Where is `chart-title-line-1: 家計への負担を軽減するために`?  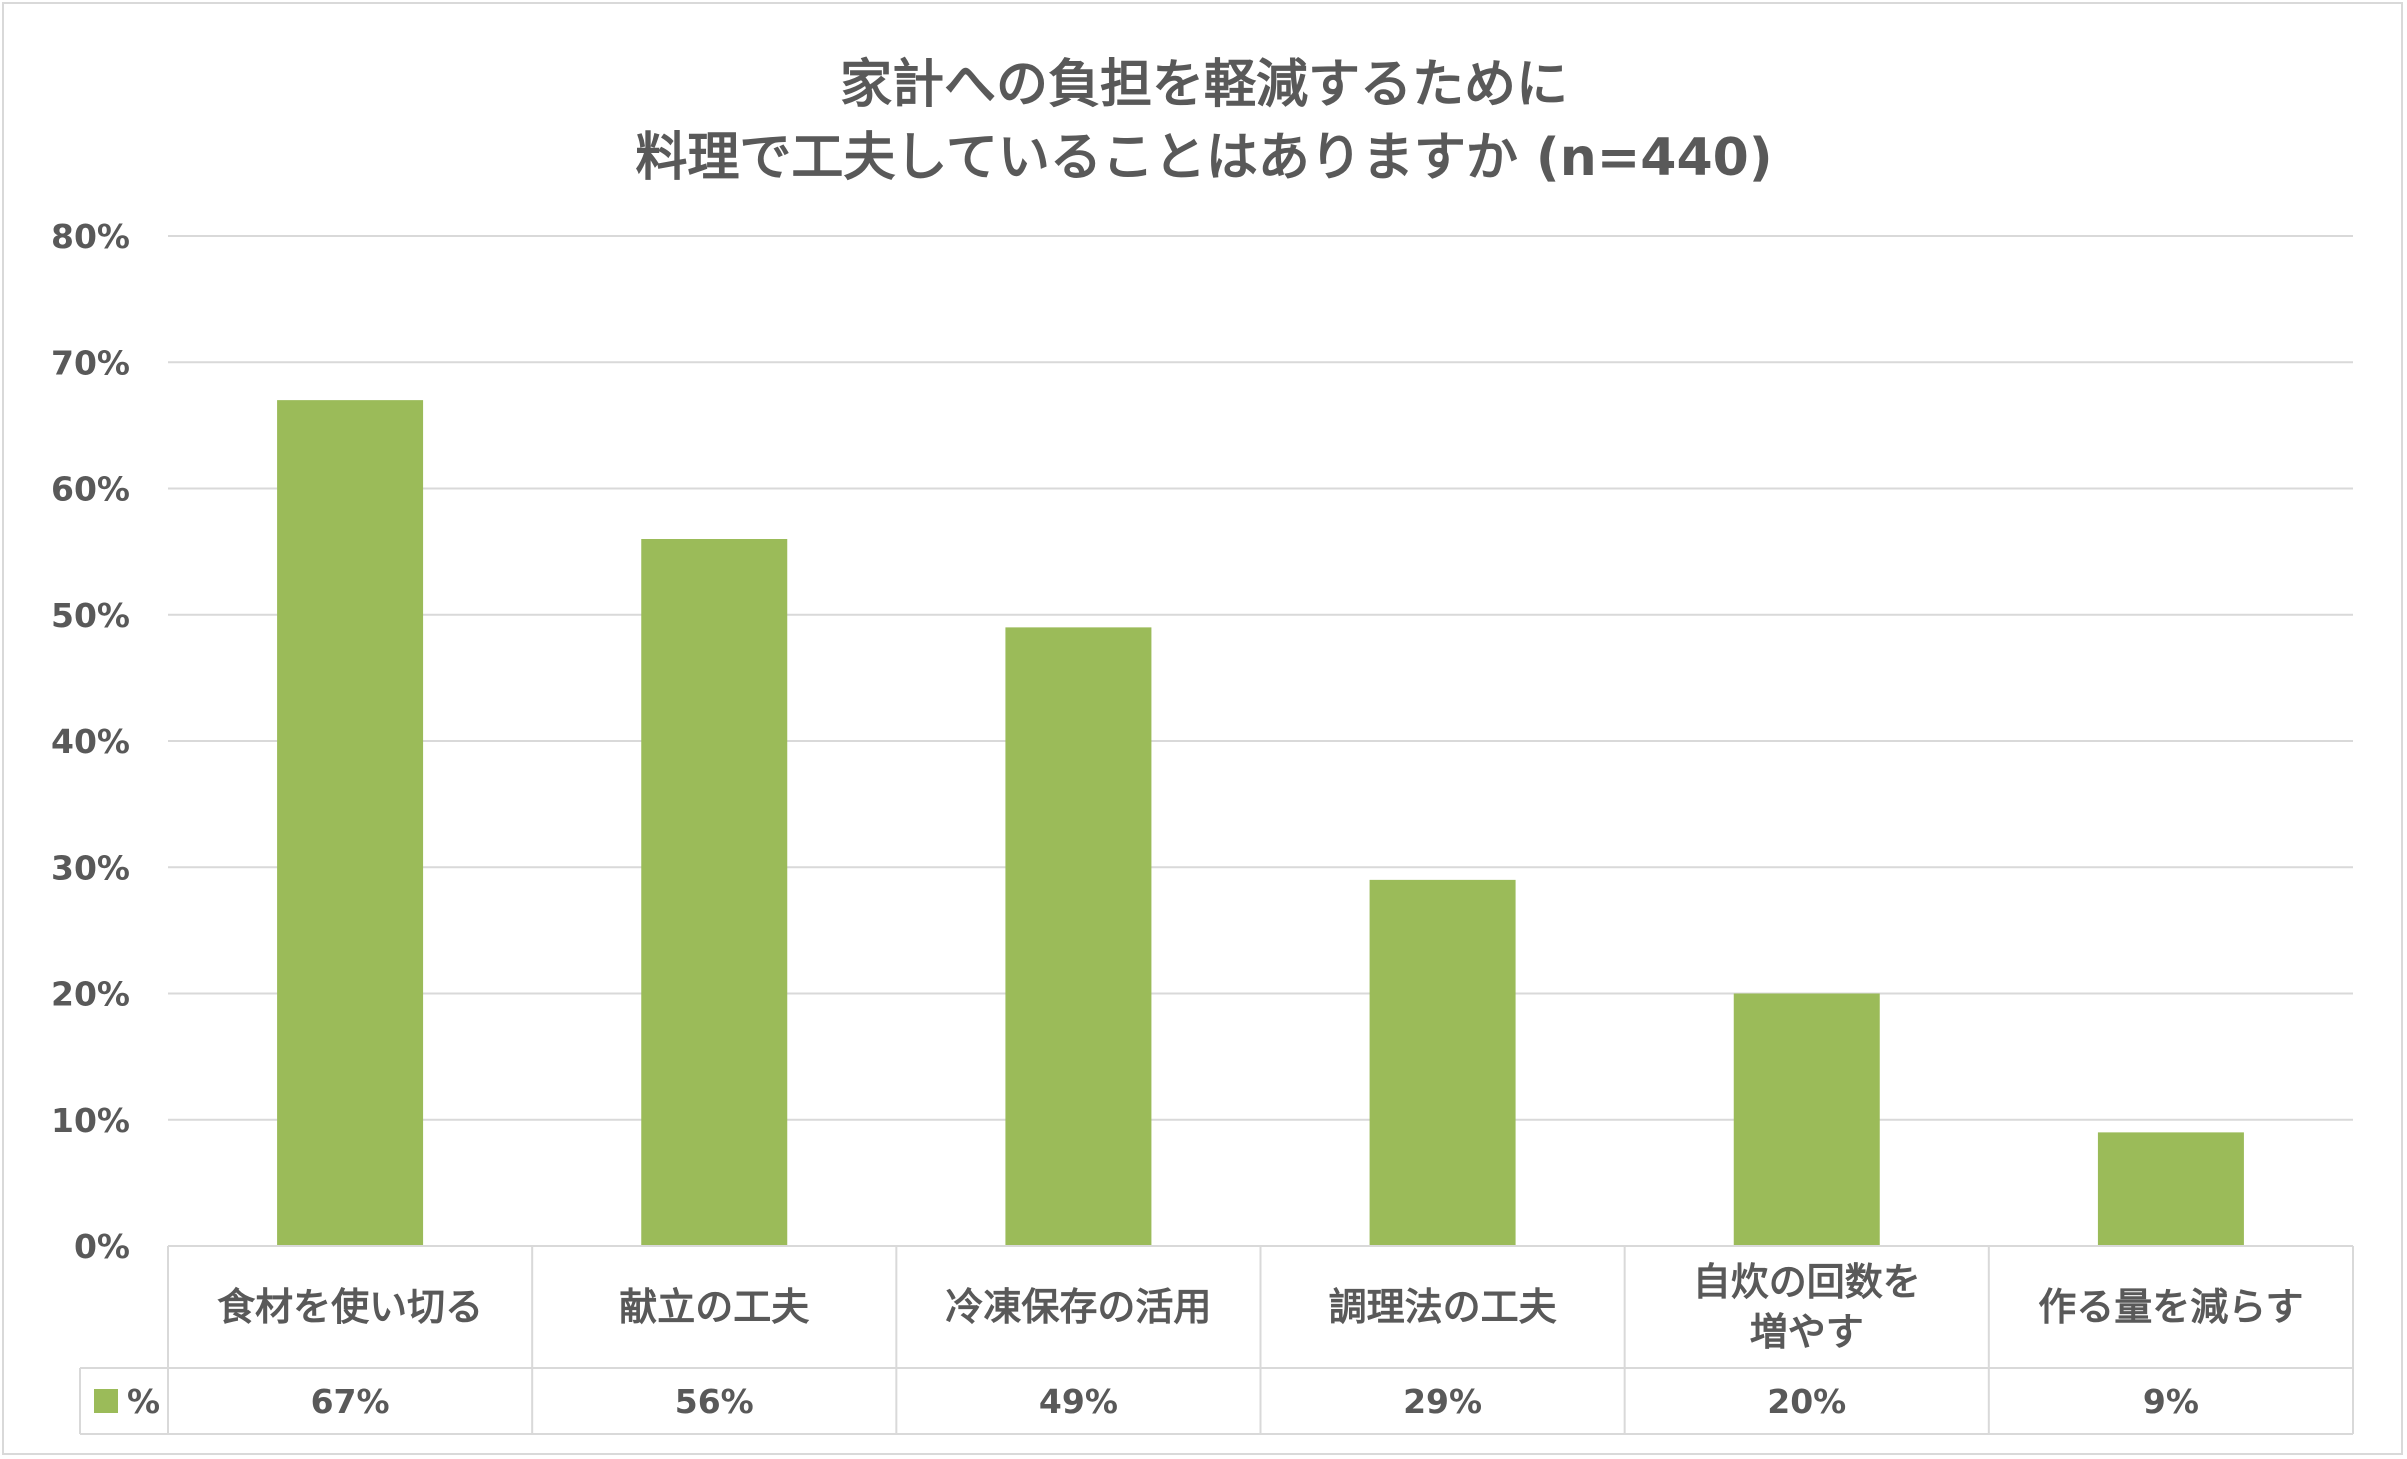 chart-title-line-1: 家計への負担を軽減するために is located at coordinates (1204, 85).